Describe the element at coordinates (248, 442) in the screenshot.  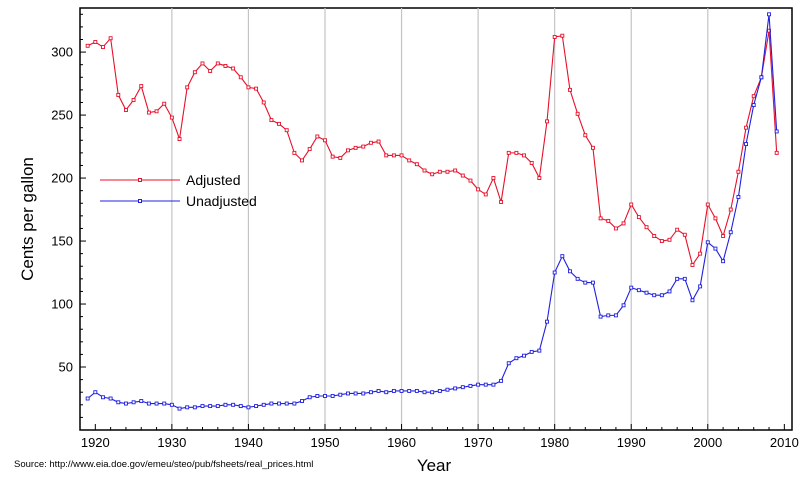
I see `x-tick-label: 1940` at that location.